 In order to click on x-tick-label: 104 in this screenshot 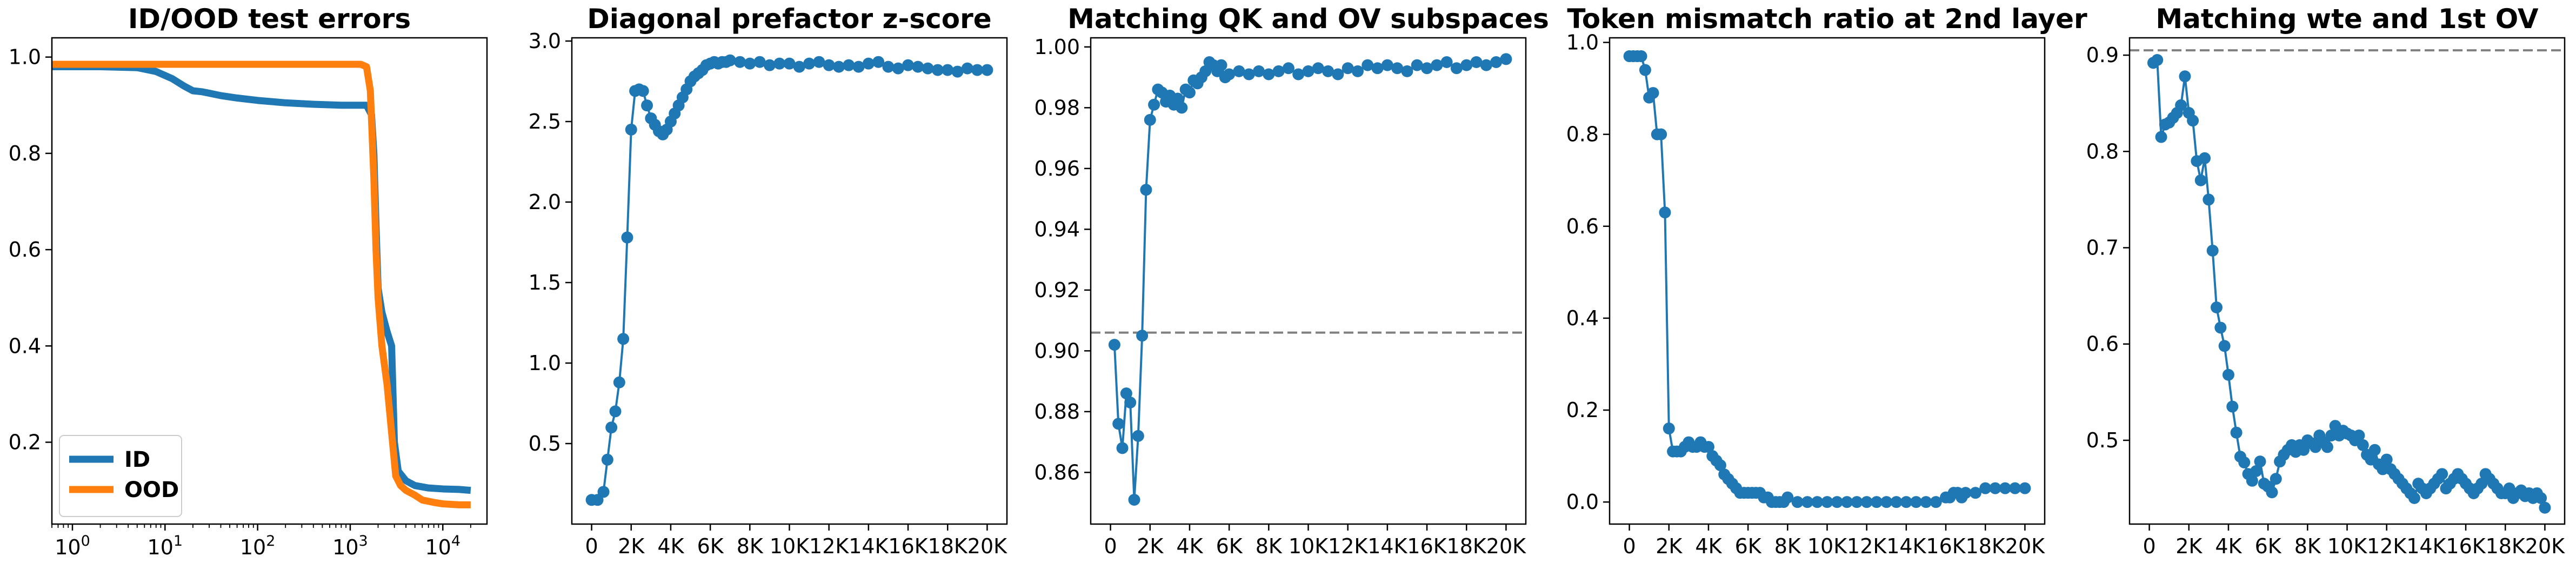, I will do `click(443, 546)`.